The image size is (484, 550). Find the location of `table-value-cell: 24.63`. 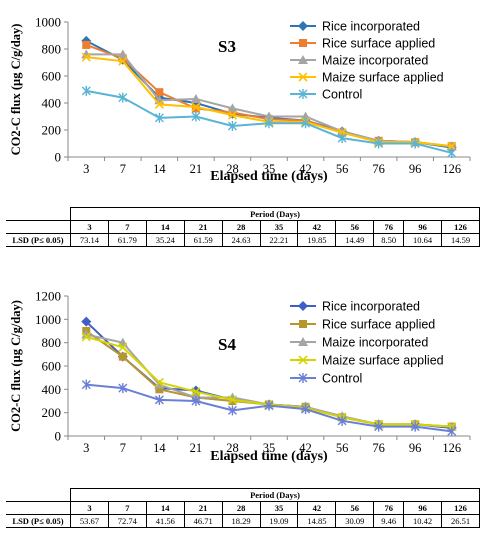

table-value-cell: 24.63 is located at coordinates (241, 240).